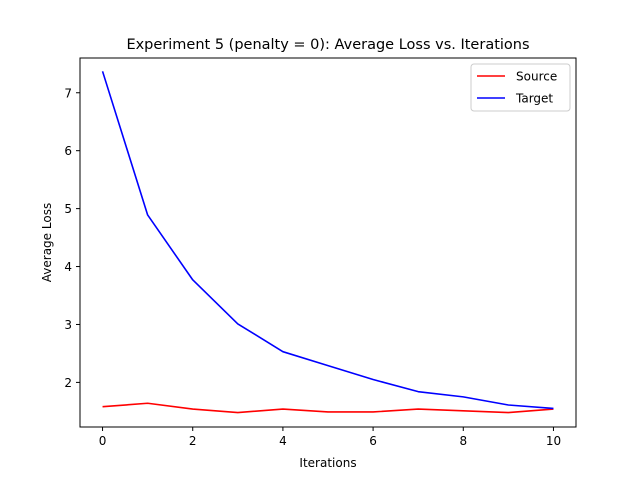  What do you see at coordinates (534, 99) in the screenshot?
I see `legend-label: Target` at bounding box center [534, 99].